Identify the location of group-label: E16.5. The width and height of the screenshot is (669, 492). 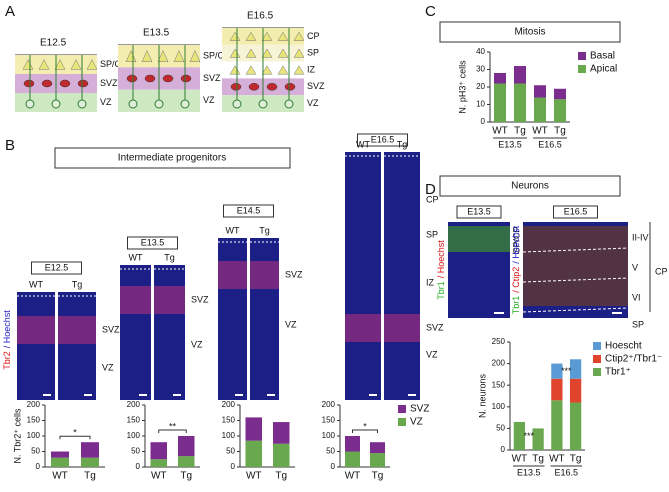
(566, 472).